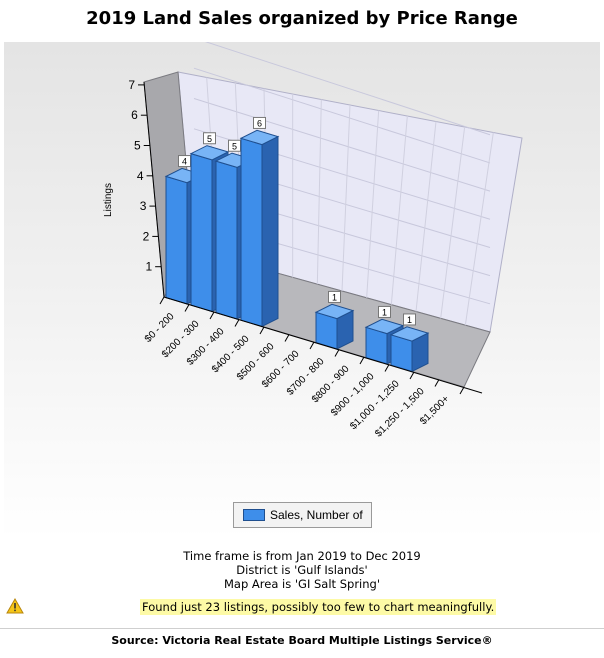 The image size is (604, 658). What do you see at coordinates (108, 200) in the screenshot?
I see `y-axis-label: Listings` at bounding box center [108, 200].